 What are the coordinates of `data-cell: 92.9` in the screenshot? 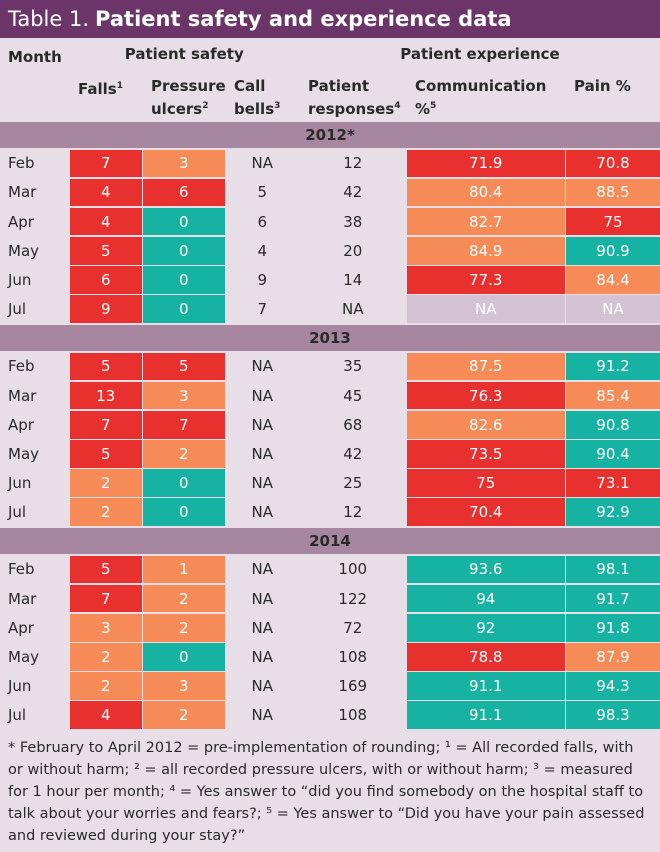 It's located at (613, 512).